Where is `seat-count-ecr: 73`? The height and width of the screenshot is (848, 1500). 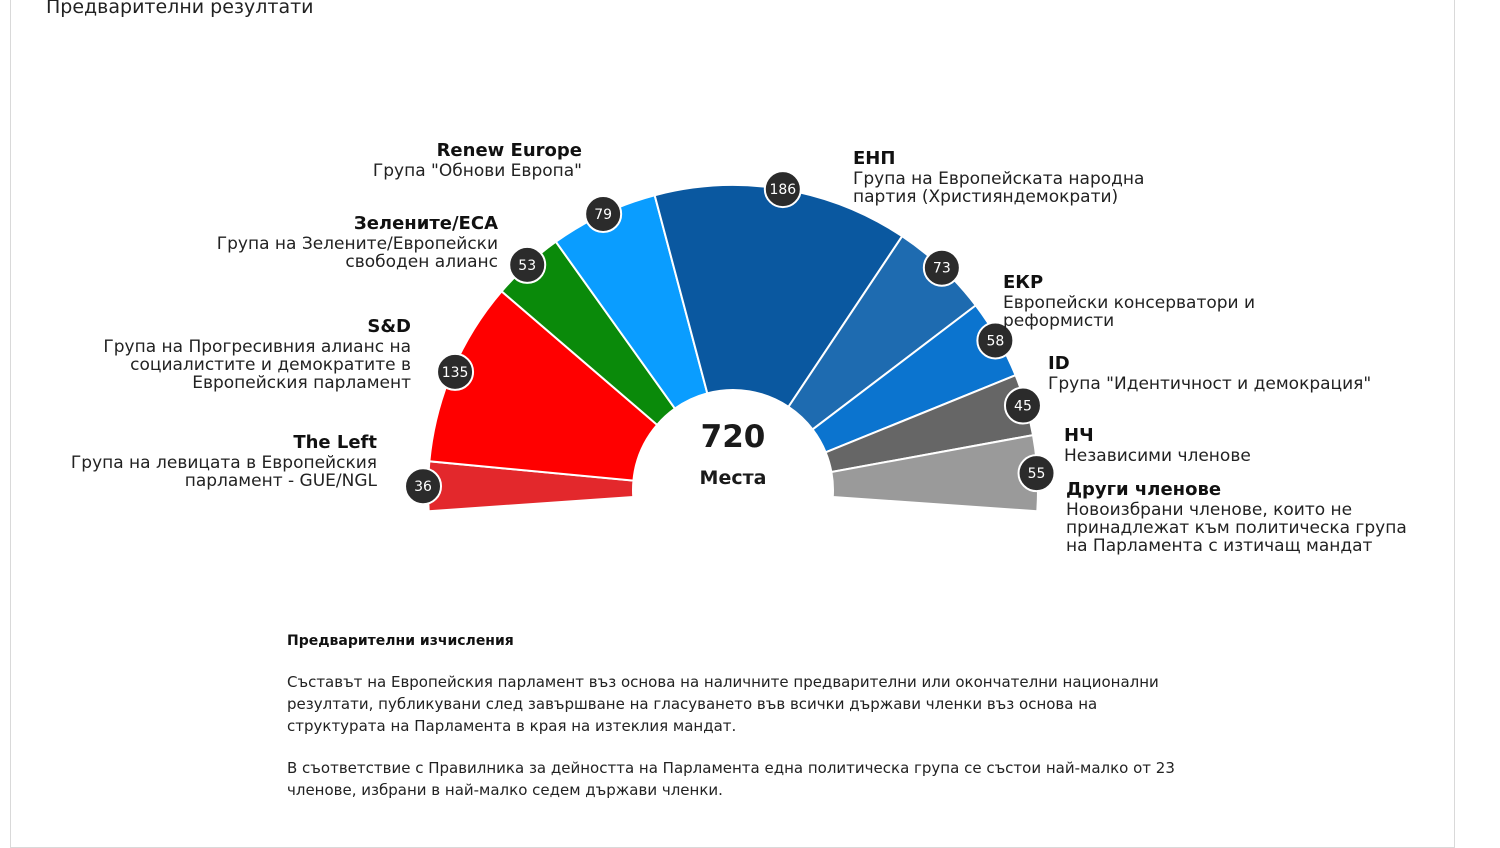 seat-count-ecr: 73 is located at coordinates (942, 269).